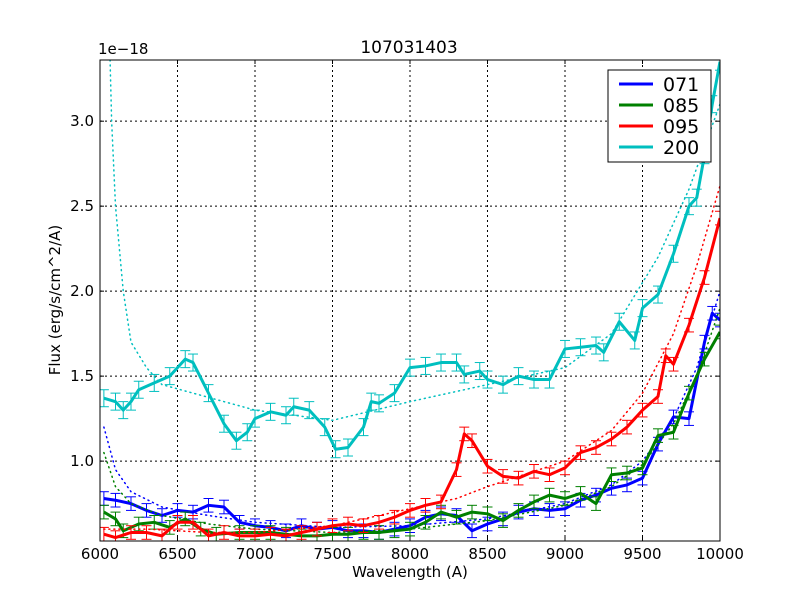  What do you see at coordinates (55, 300) in the screenshot?
I see `y-axis-label: Flux (erg/s/cm^2/A)` at bounding box center [55, 300].